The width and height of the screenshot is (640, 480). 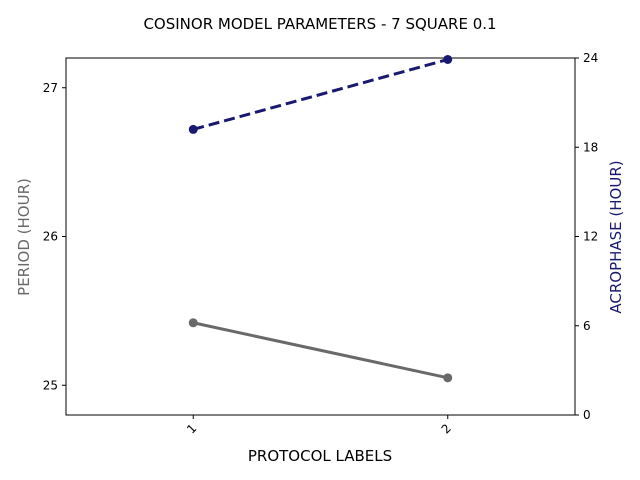 I want to click on x-axis-label: PROTOCOL LABELS, so click(x=320, y=456).